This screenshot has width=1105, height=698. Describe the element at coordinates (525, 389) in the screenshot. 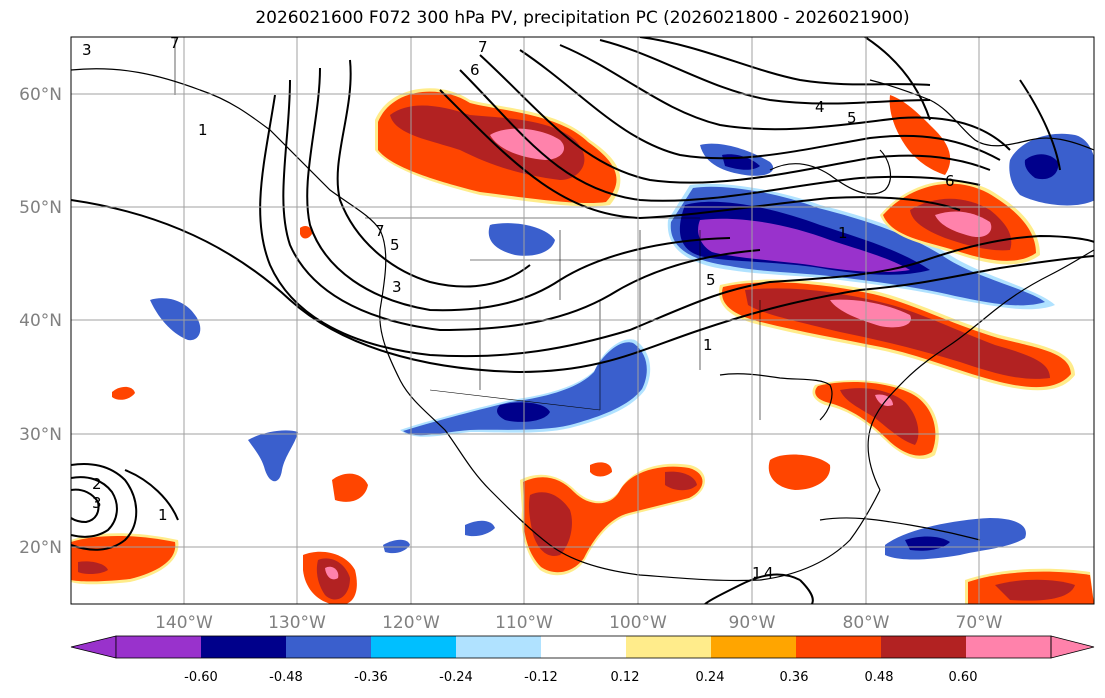

I see `precip-negative-southwest` at that location.